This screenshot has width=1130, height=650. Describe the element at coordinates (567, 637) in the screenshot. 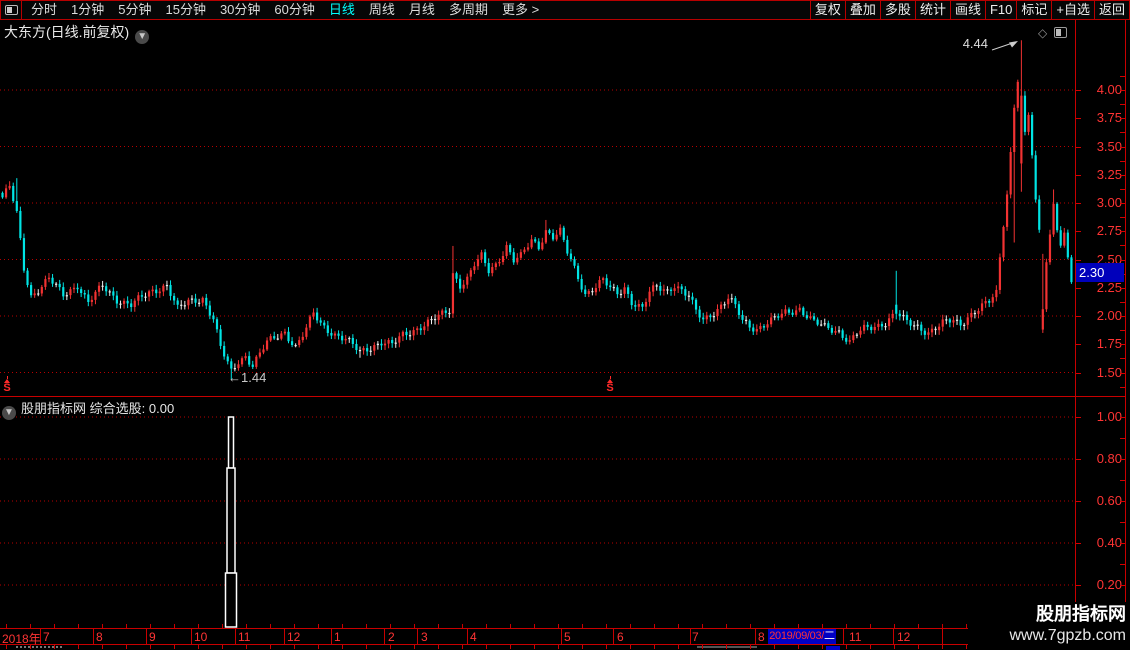

I see `date-axis-label: 5` at that location.